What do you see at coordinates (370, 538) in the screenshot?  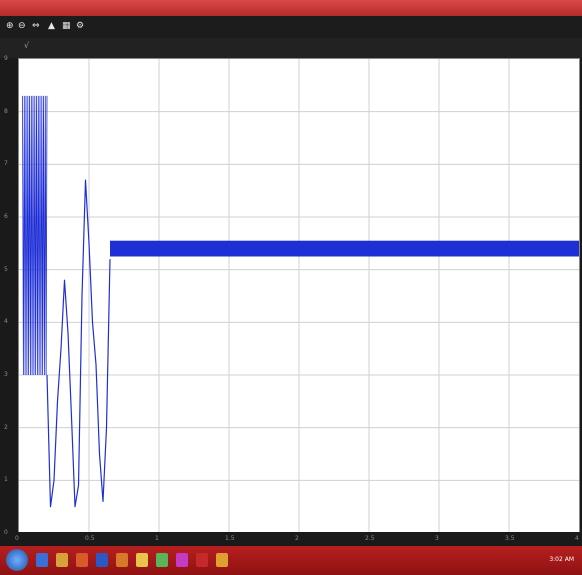 I see `x-tick-label: 2.5` at bounding box center [370, 538].